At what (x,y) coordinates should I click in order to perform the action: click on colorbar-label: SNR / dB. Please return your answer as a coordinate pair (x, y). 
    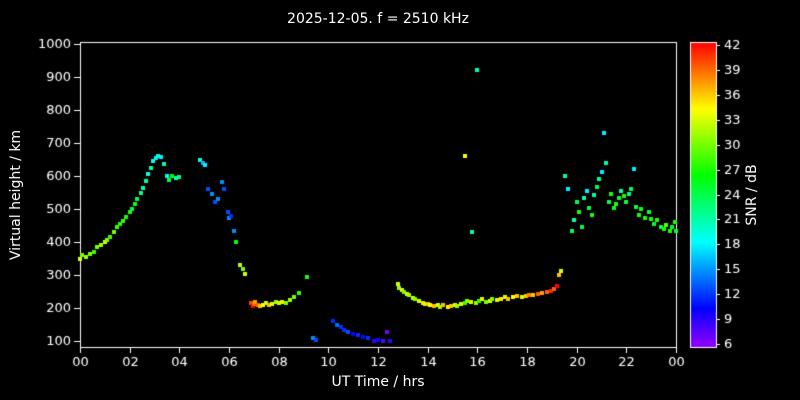
    Looking at the image, I should click on (752, 195).